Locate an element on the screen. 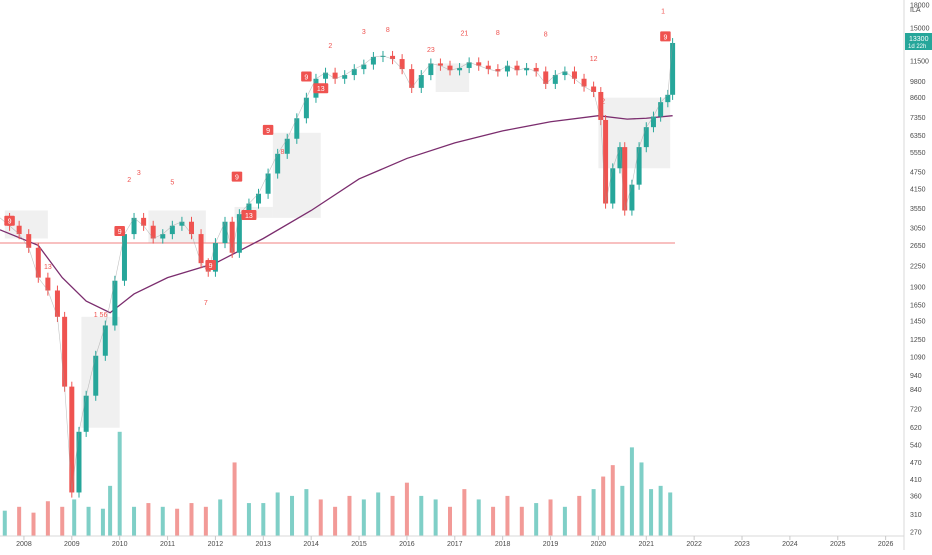 The width and height of the screenshot is (932, 555). x-tick-label: 2017 is located at coordinates (455, 544).